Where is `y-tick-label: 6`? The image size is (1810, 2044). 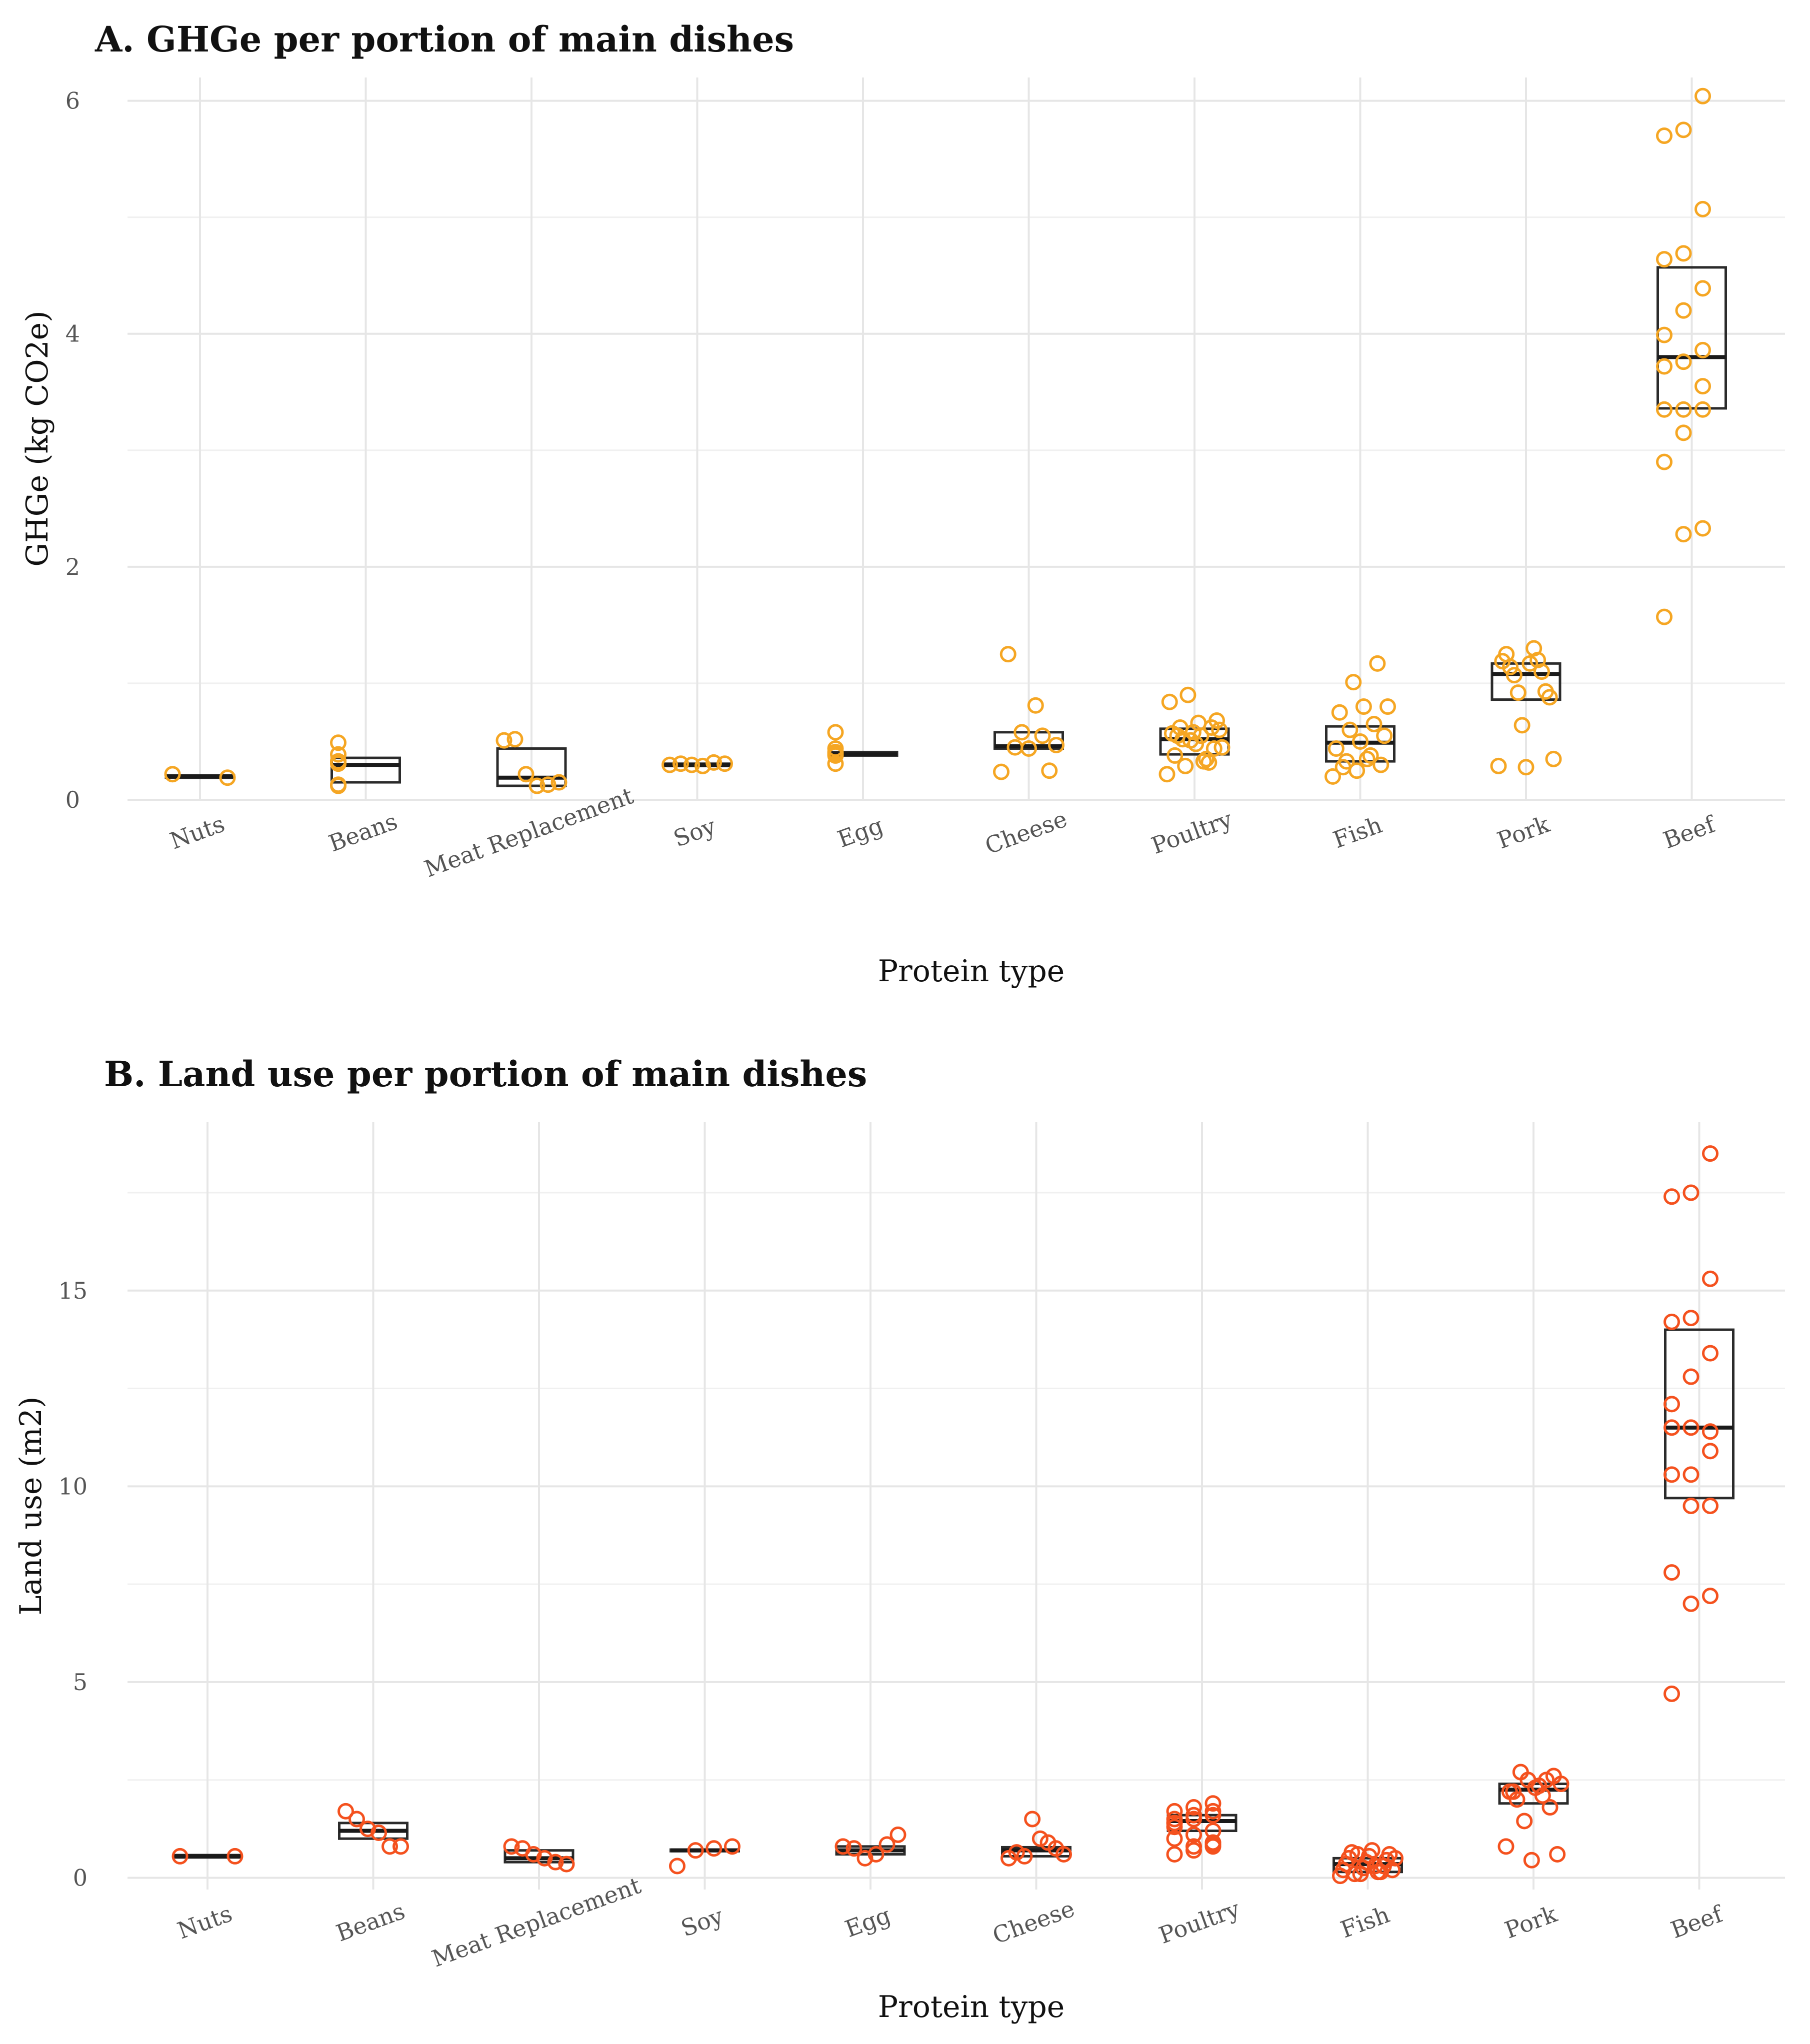 y-tick-label: 6 is located at coordinates (73, 100).